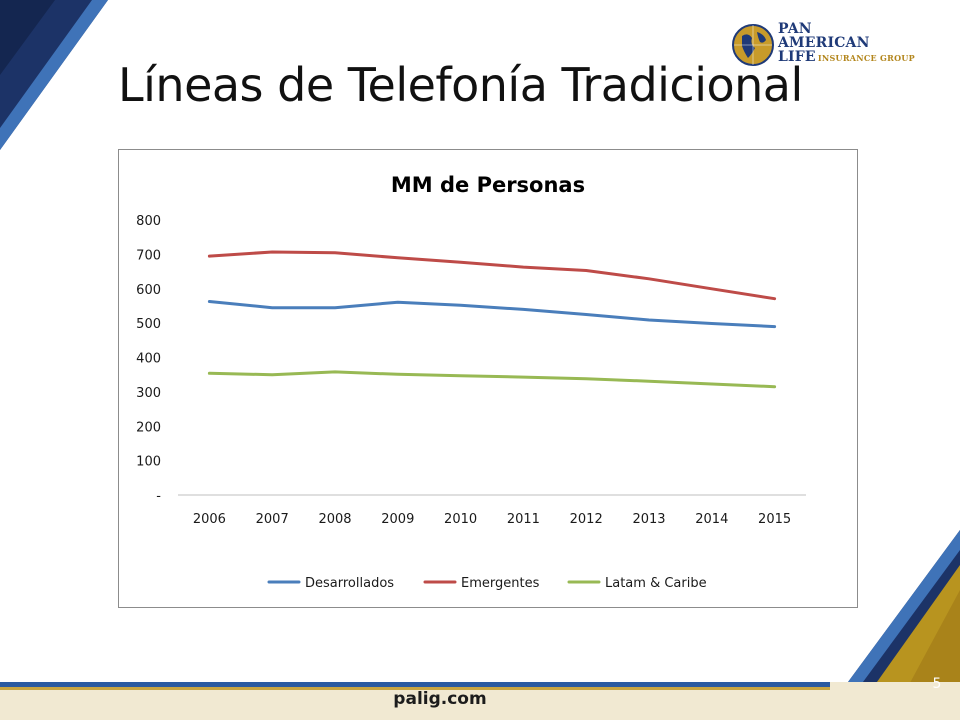  What do you see at coordinates (488, 185) in the screenshot?
I see `chart-title: MM de Personas` at bounding box center [488, 185].